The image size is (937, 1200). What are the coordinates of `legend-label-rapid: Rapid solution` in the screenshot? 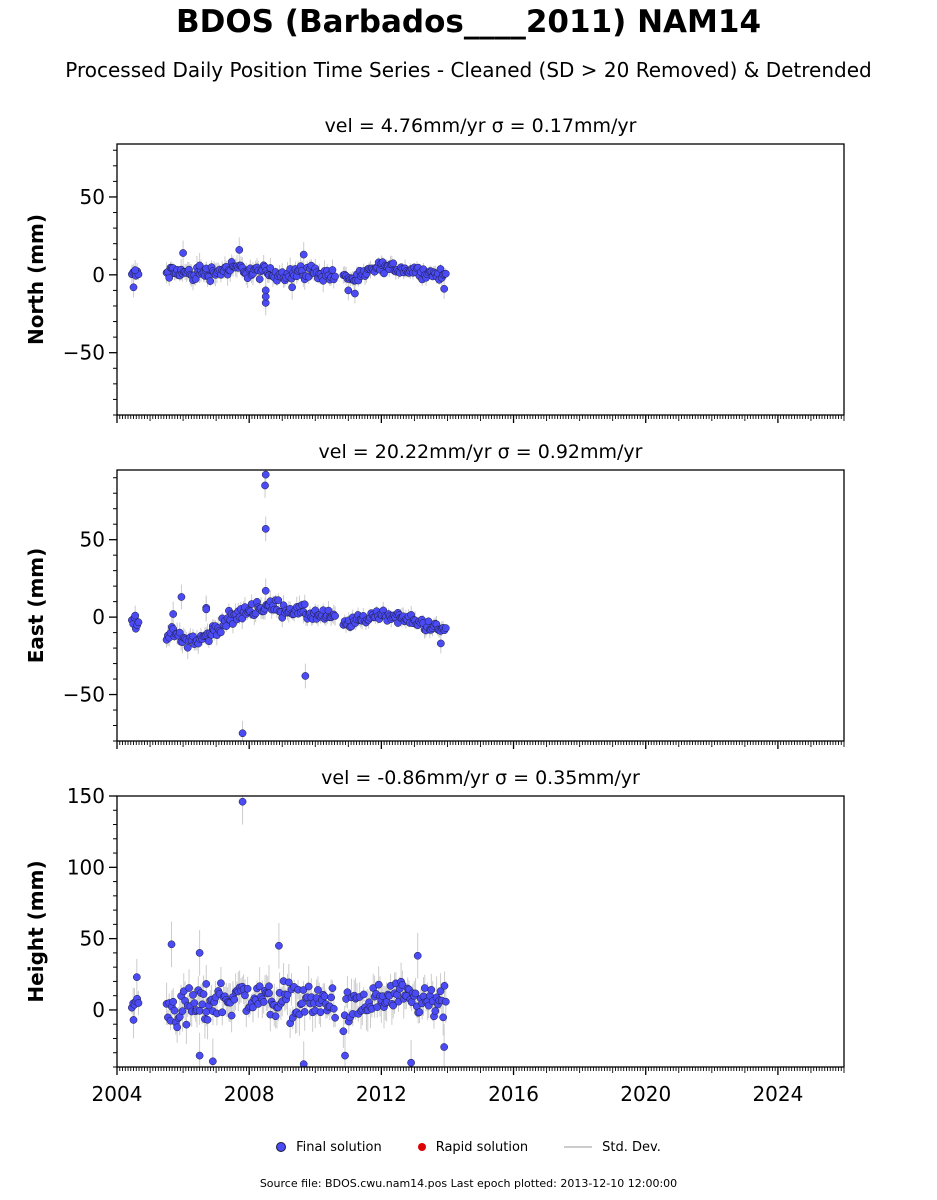 It's located at (482, 1147).